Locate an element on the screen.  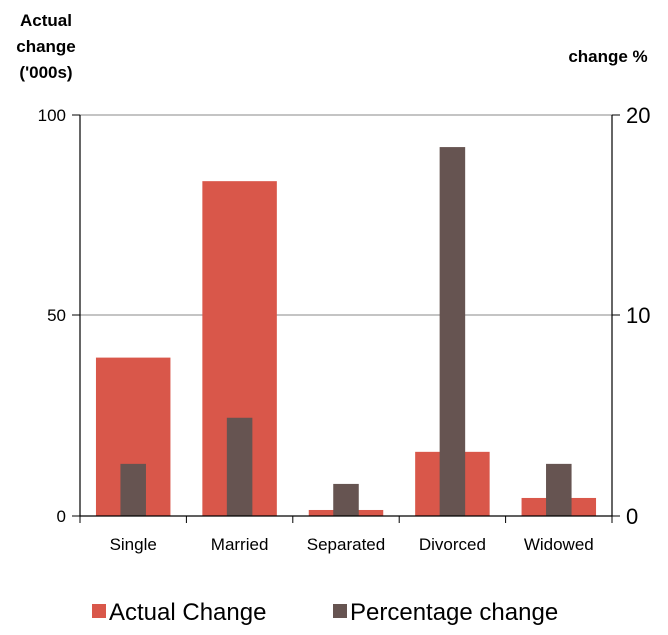
y-right-title: change % is located at coordinates (607, 56).